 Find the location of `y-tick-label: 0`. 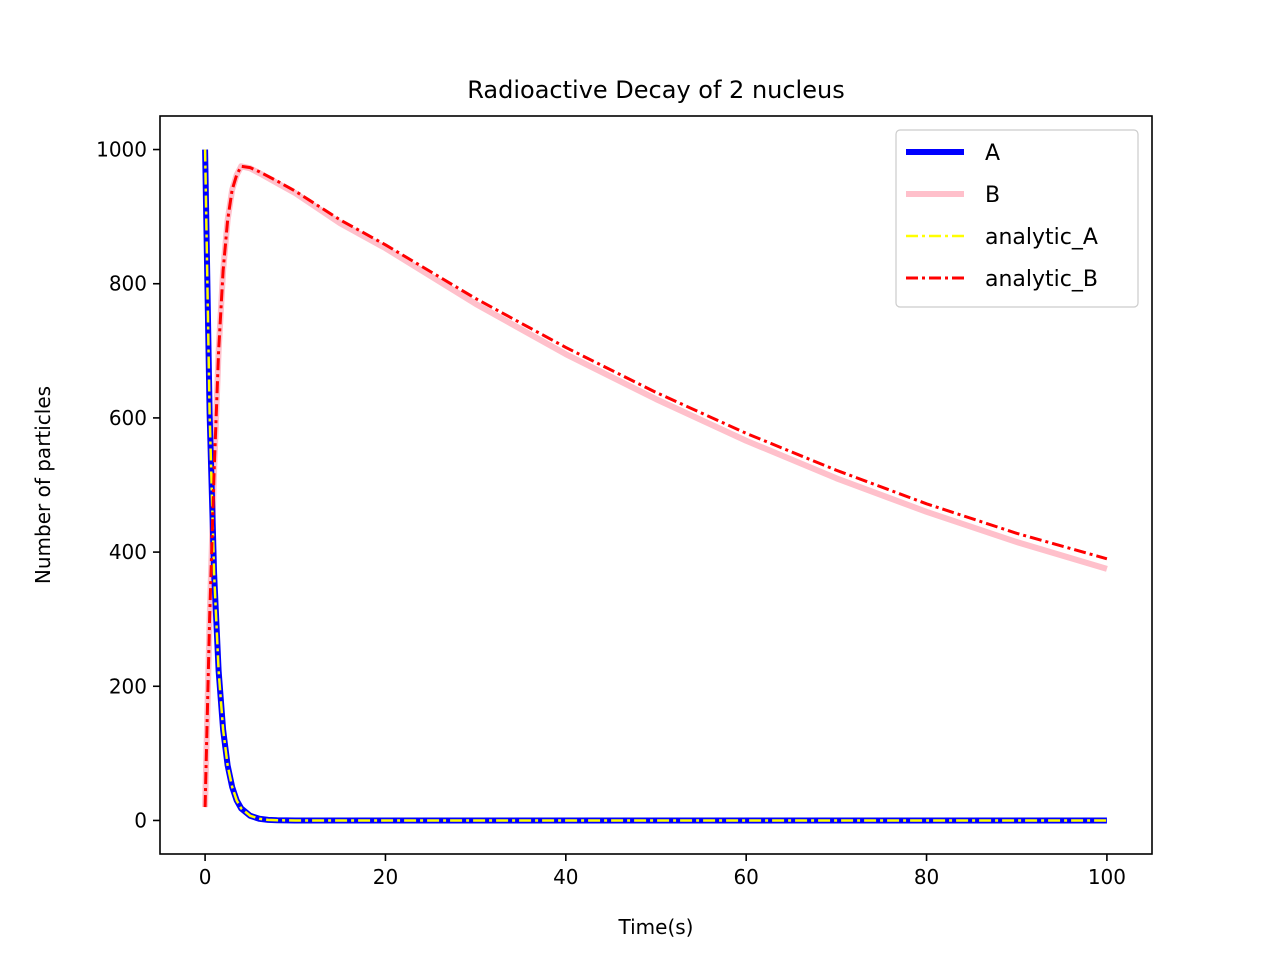

y-tick-label: 0 is located at coordinates (140, 820).